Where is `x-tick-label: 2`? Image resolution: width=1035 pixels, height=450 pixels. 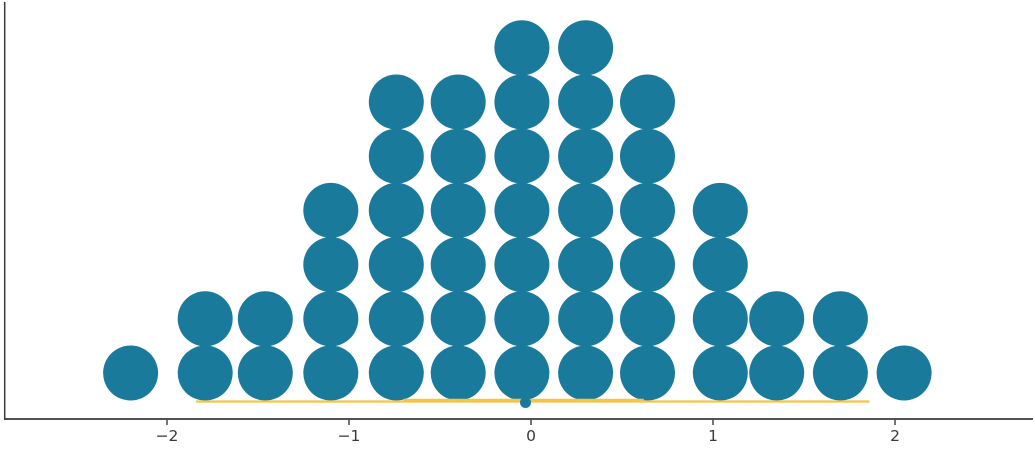
x-tick-label: 2 is located at coordinates (895, 436).